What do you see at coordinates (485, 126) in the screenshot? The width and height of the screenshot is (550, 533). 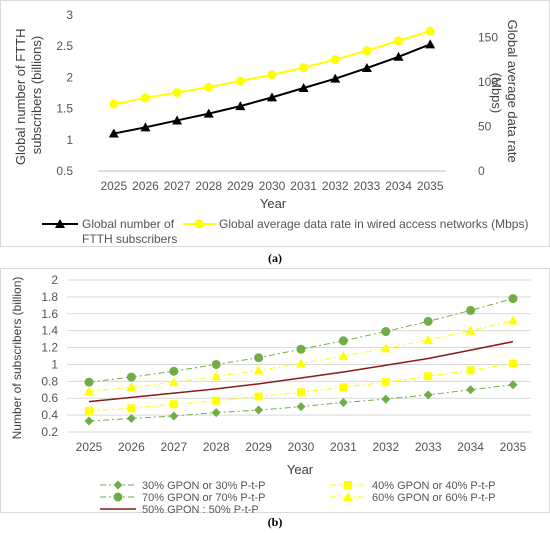 I see `a-y2-tick-label: 50` at bounding box center [485, 126].